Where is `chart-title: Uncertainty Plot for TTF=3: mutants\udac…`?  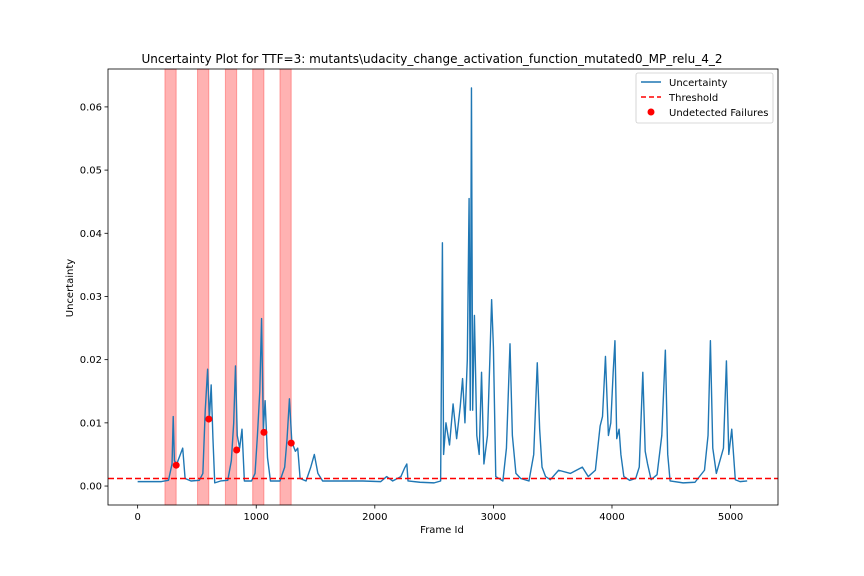
chart-title: Uncertainty Plot for TTF=3: mutants\udac… is located at coordinates (432, 59).